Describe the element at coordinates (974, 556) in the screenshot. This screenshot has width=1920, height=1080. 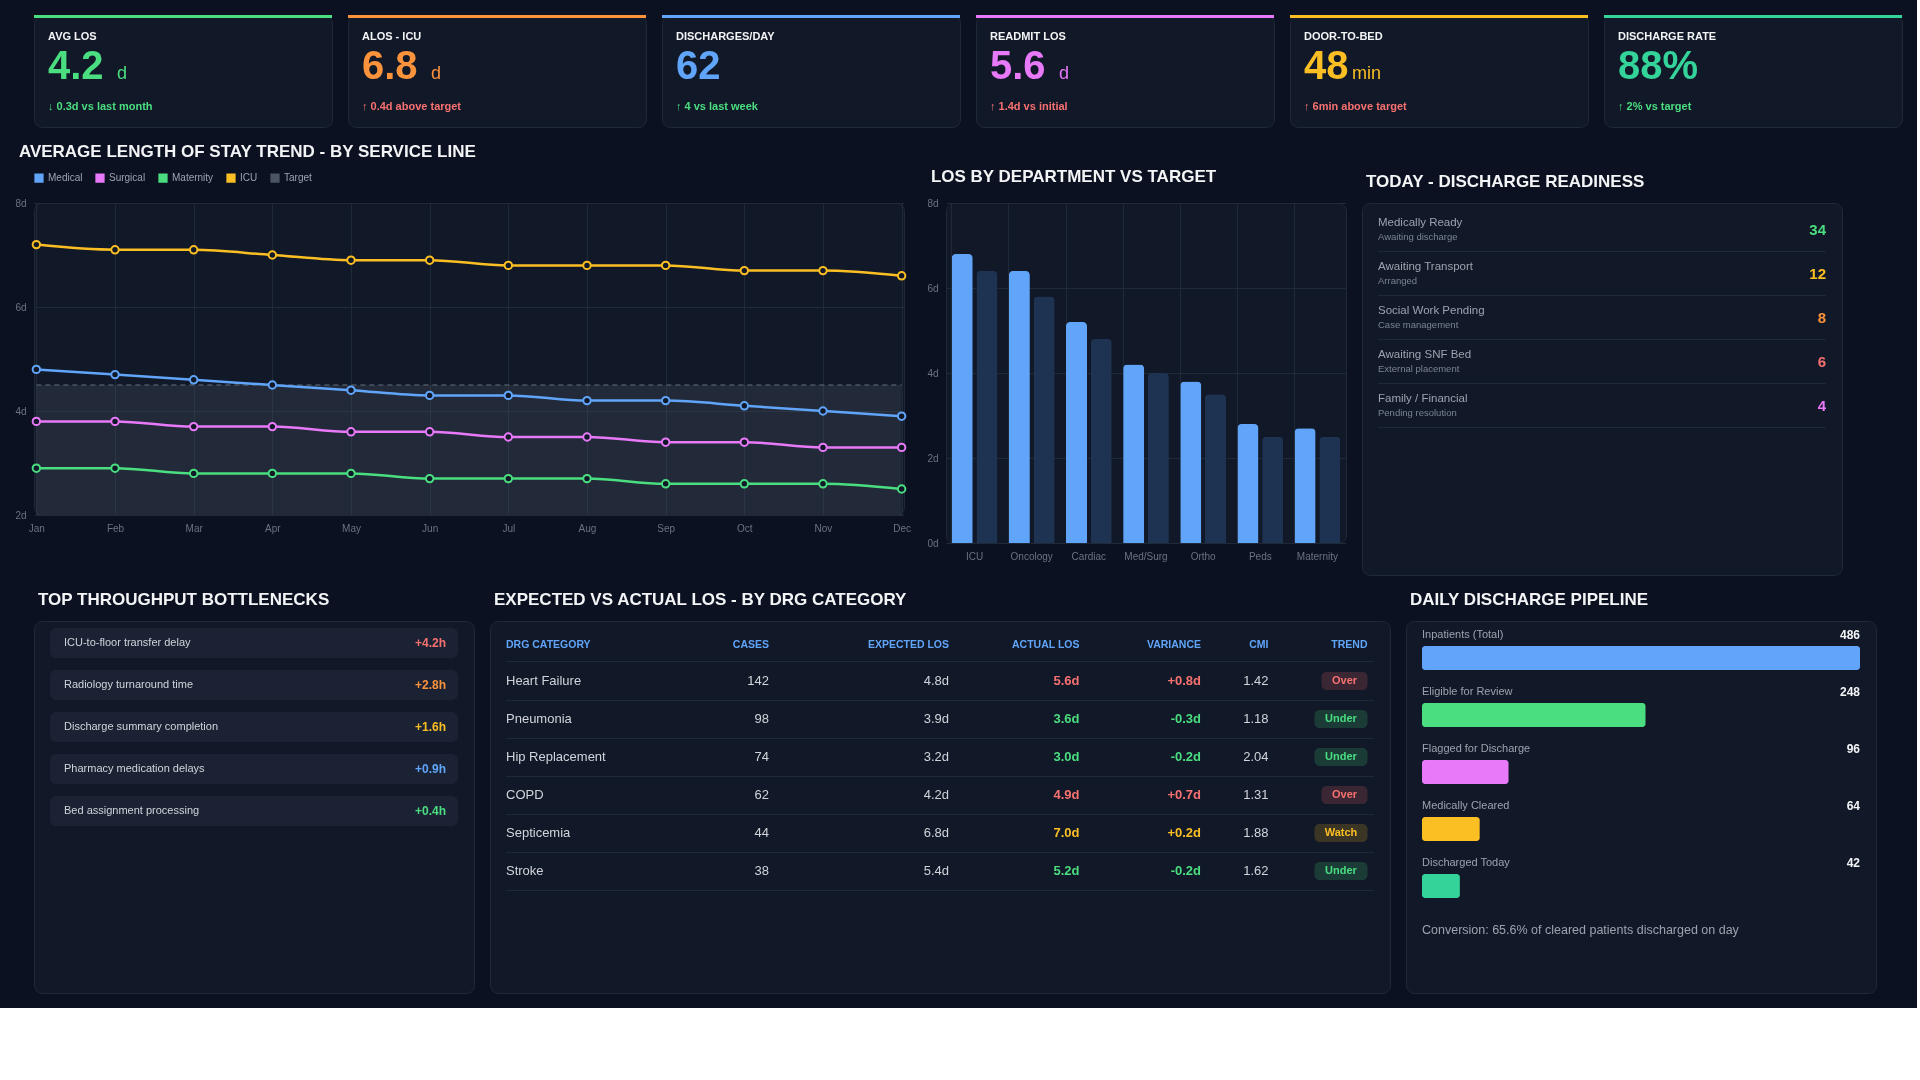
I see `x-tick-label: ICU` at that location.